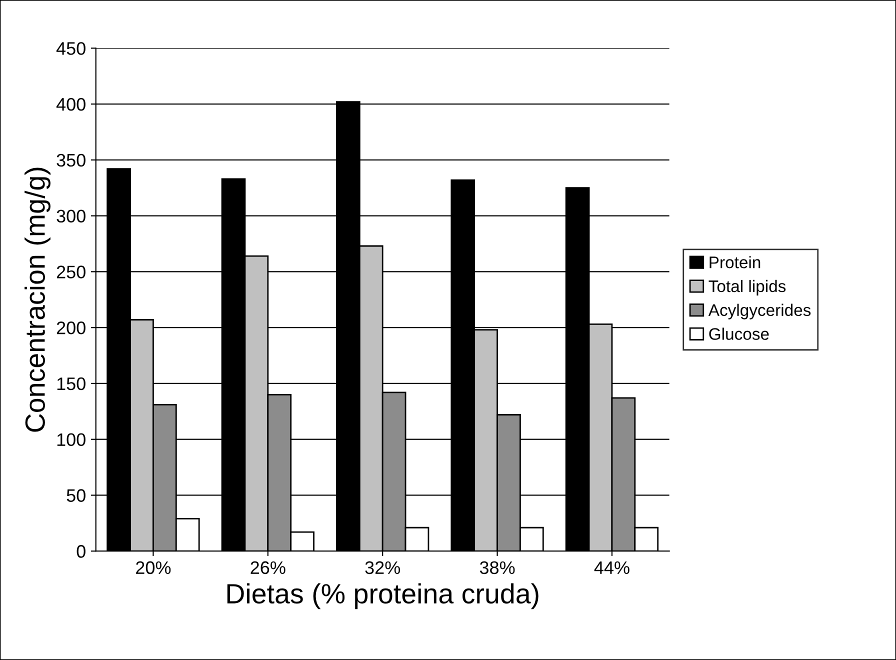 The image size is (896, 660). I want to click on y-tick-label: 250, so click(71, 272).